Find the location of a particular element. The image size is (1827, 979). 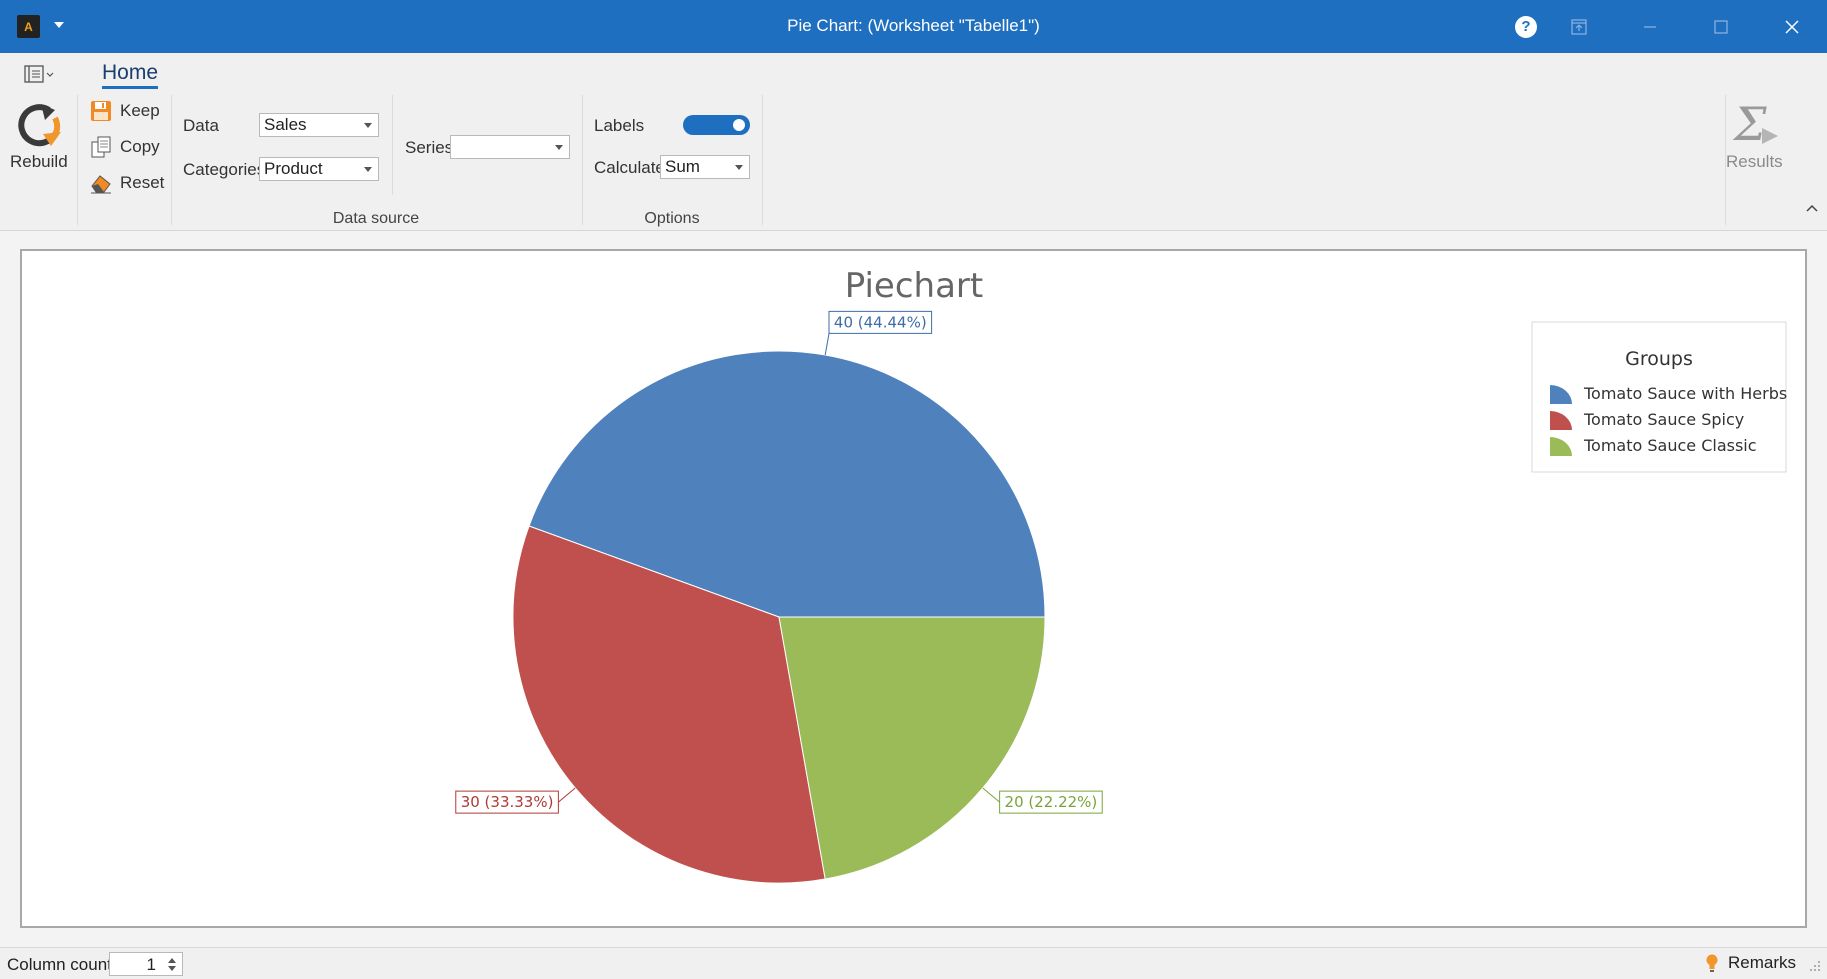

maximize-icon is located at coordinates (1721, 26).